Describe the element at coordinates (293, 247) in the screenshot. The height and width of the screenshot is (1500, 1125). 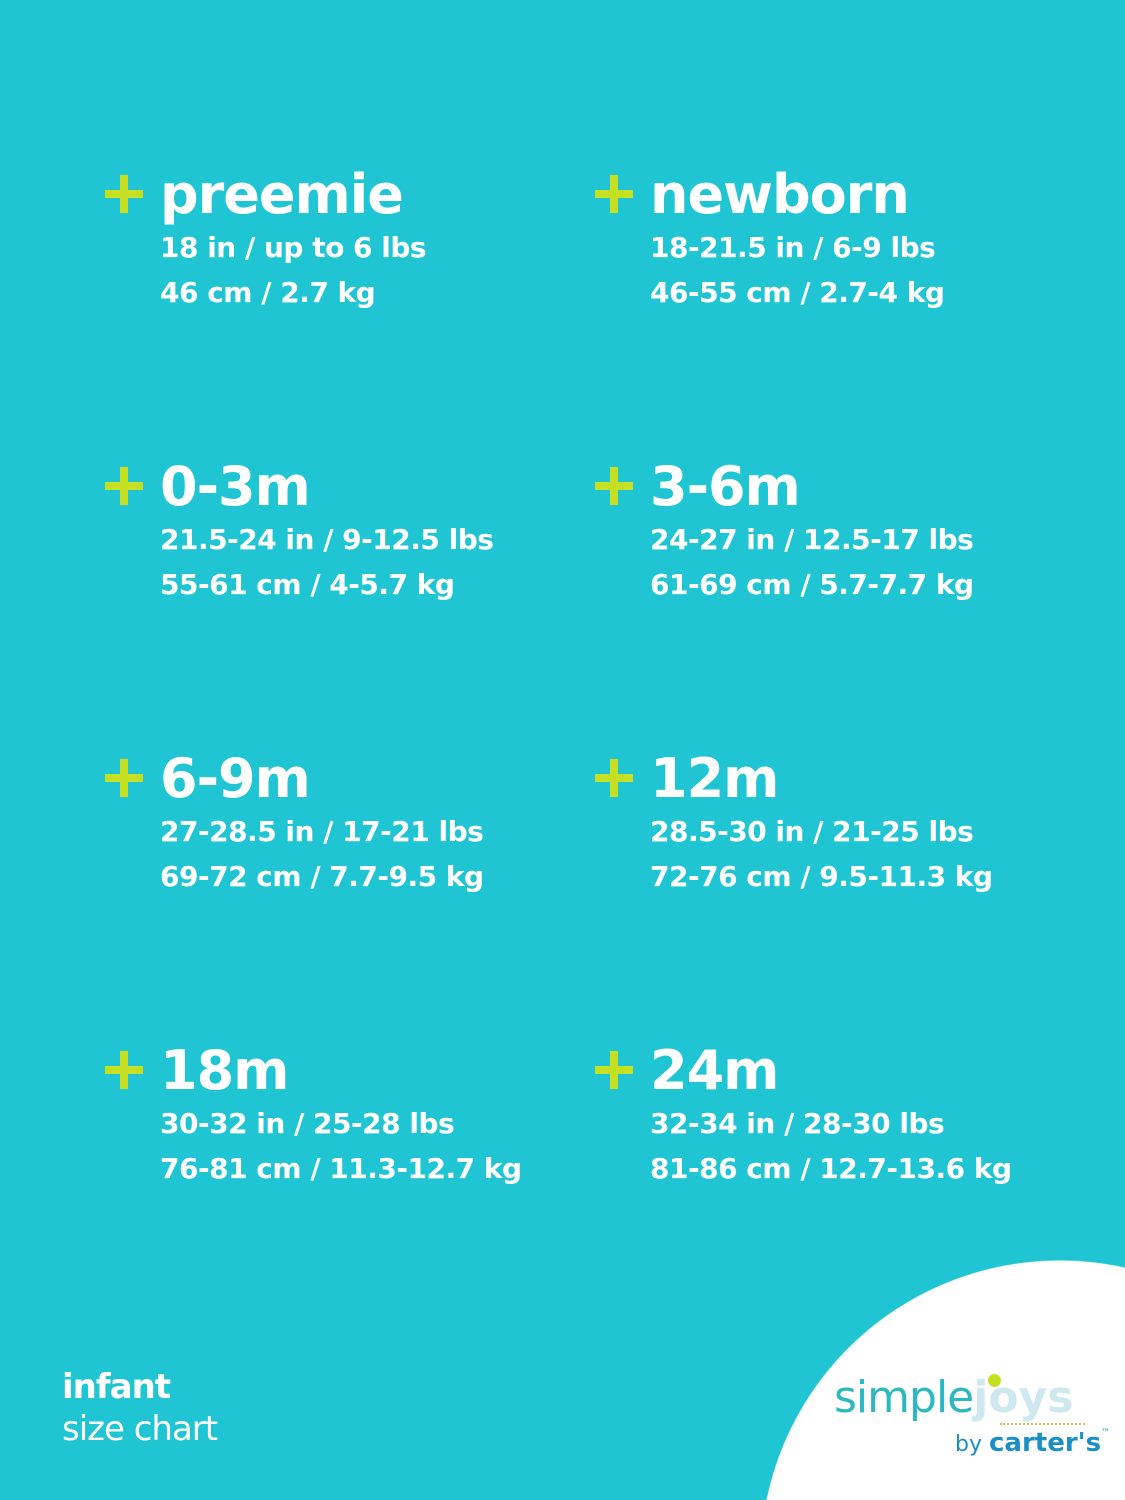
I see `imperial-measure: 18 in / up to 6 lbs` at that location.